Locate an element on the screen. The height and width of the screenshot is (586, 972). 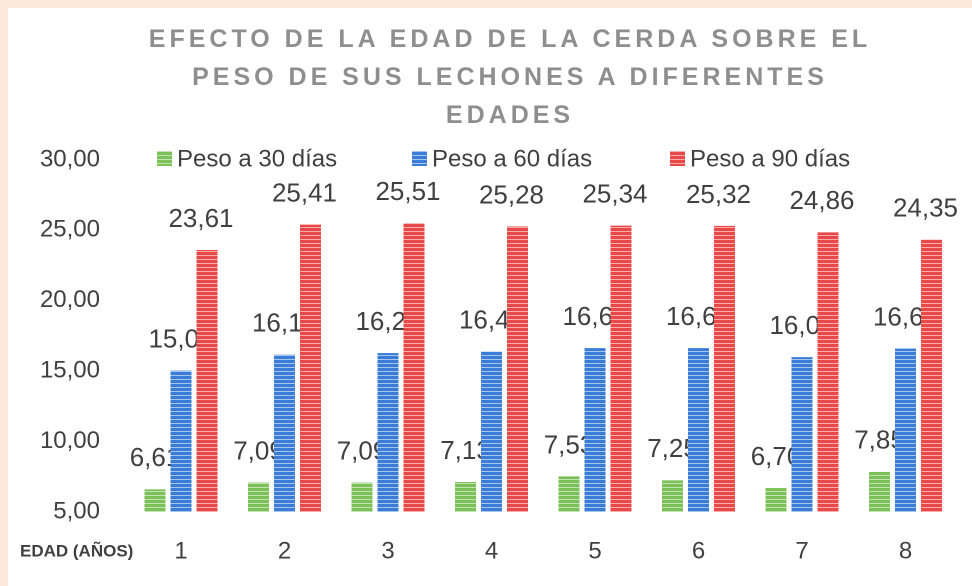
y-tick-label: 5,00 is located at coordinates (76, 510).